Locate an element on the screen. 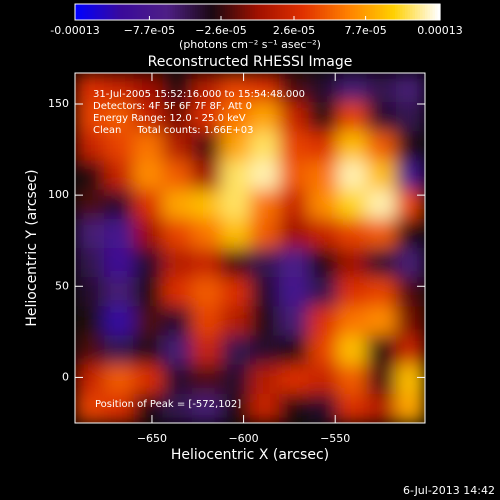  y-tick-label: 0 is located at coordinates (65, 376).